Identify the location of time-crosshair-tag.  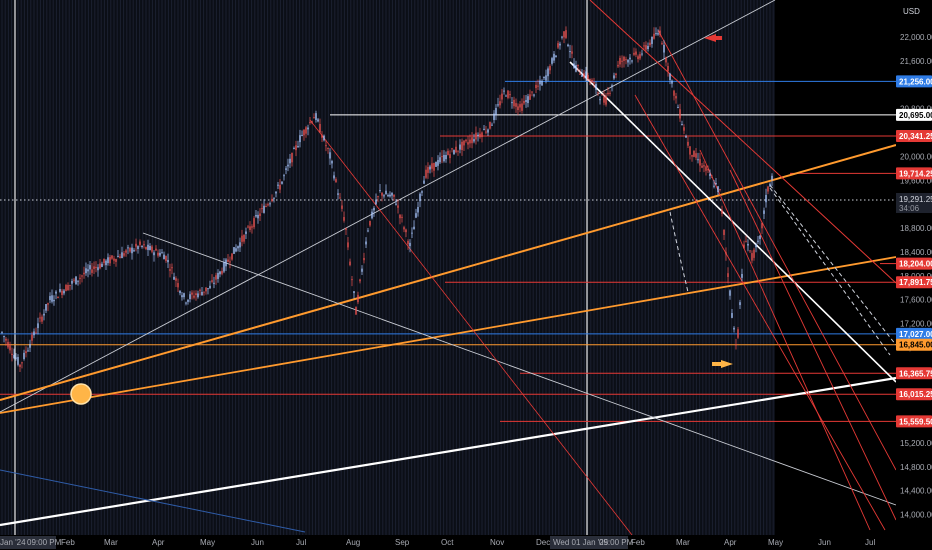
(28, 542).